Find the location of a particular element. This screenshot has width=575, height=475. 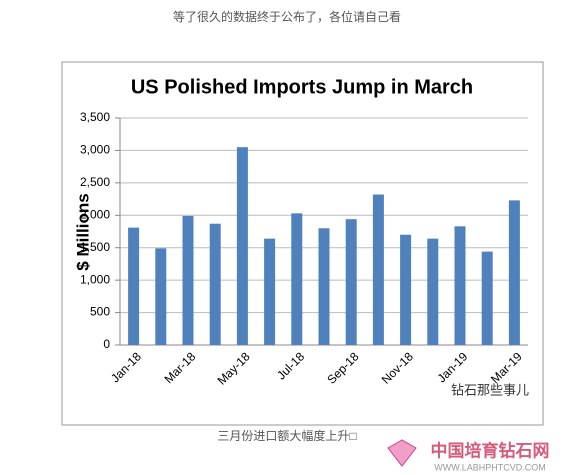

y-axis-label: $ Millions is located at coordinates (82, 231).